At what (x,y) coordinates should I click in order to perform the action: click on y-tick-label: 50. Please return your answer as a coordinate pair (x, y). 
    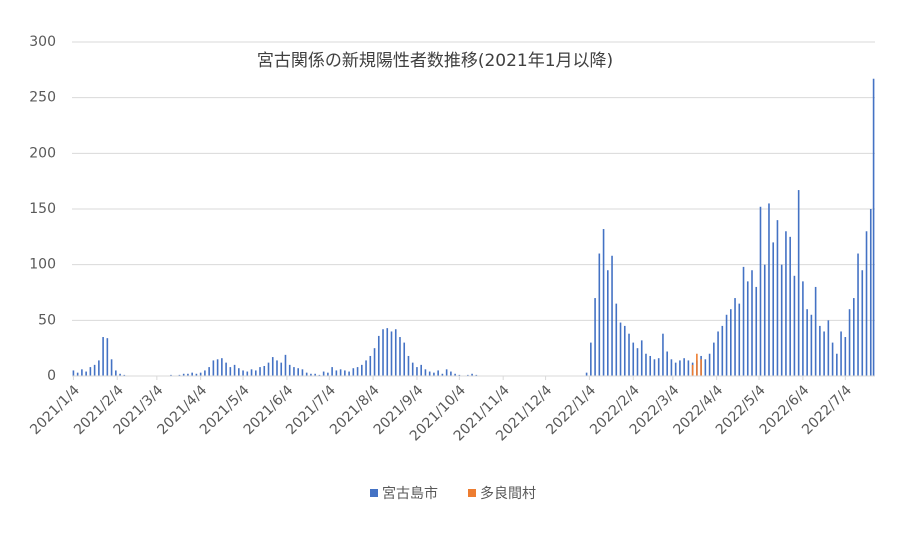
    Looking at the image, I should click on (47, 320).